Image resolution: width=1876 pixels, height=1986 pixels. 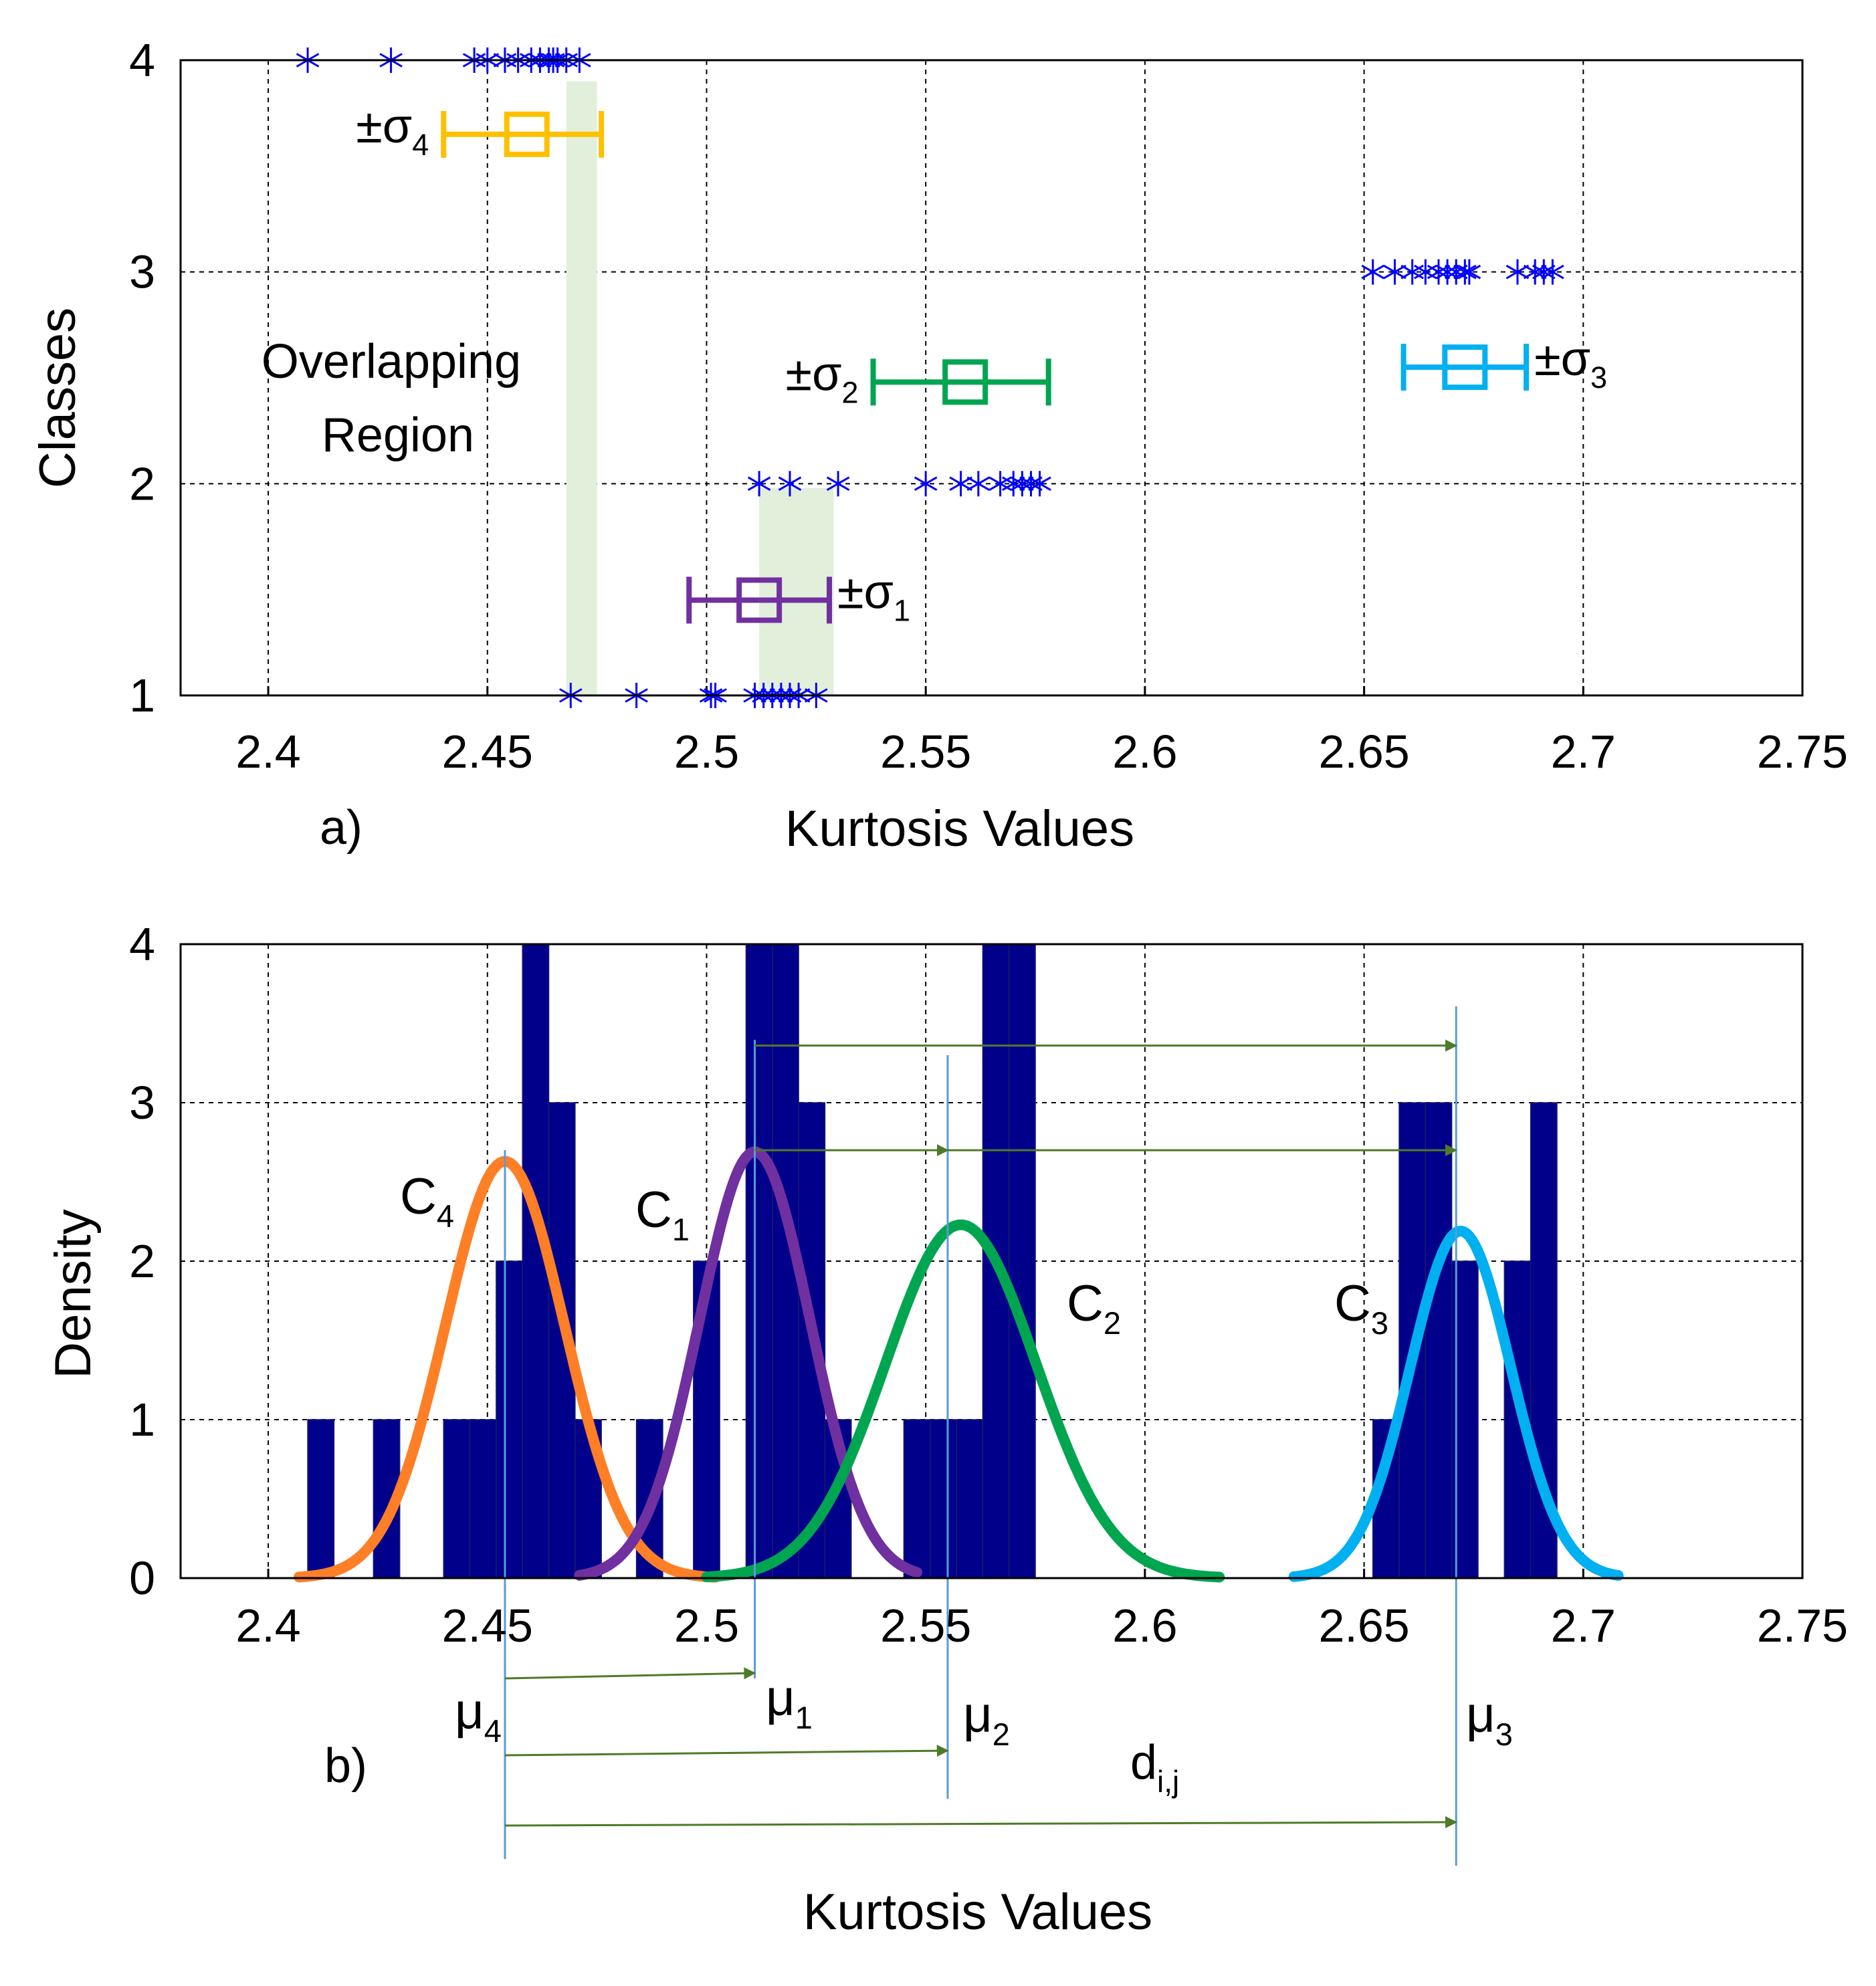 What do you see at coordinates (925, 752) in the screenshot?
I see `panel-a-x-tick-label: 2.55` at bounding box center [925, 752].